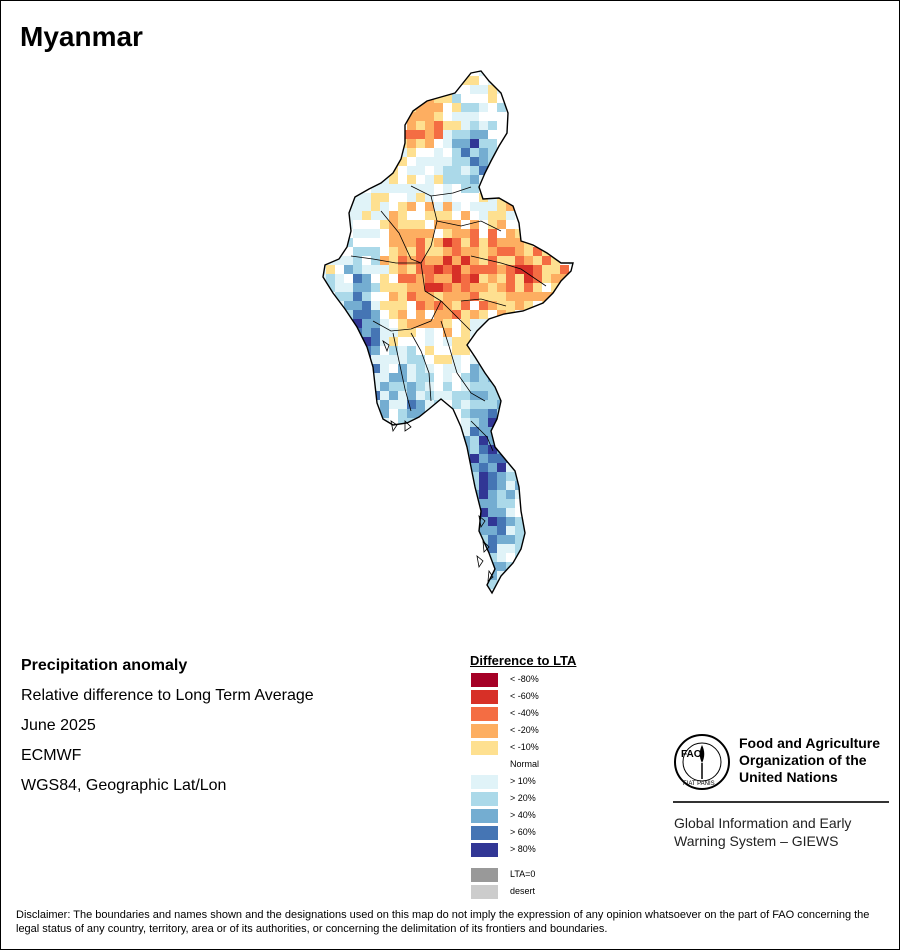 The image size is (900, 950). I want to click on legend-item: > 10%, so click(560, 782).